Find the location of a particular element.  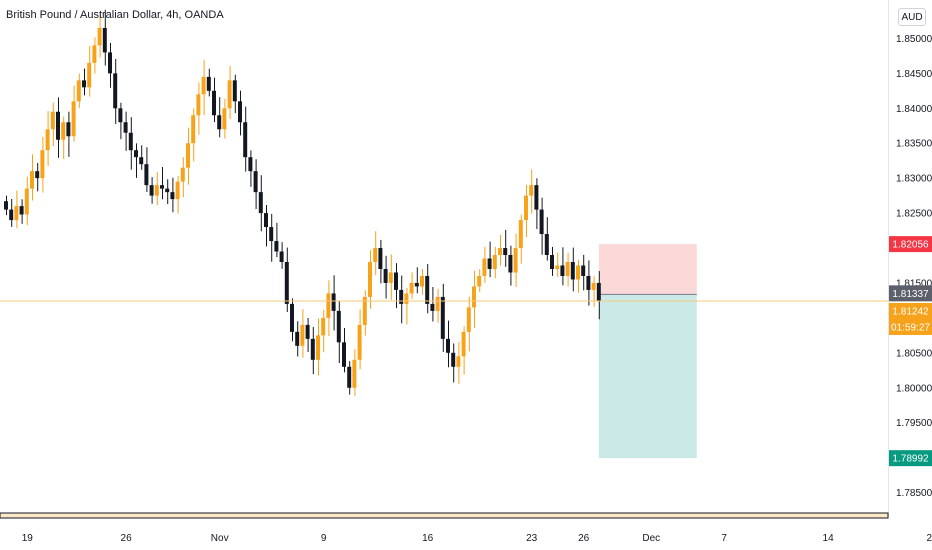

x-tick-label: Dec is located at coordinates (651, 538).